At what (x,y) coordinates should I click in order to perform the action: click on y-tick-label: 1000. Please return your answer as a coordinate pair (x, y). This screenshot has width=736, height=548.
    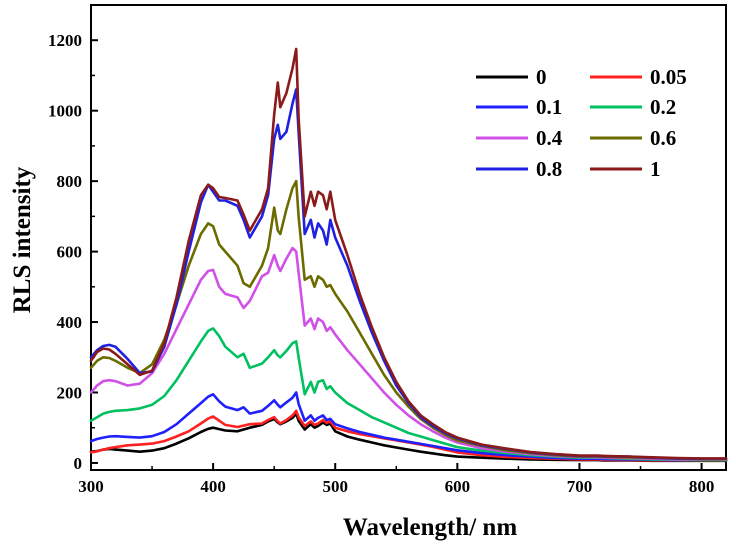
    Looking at the image, I should click on (65, 111).